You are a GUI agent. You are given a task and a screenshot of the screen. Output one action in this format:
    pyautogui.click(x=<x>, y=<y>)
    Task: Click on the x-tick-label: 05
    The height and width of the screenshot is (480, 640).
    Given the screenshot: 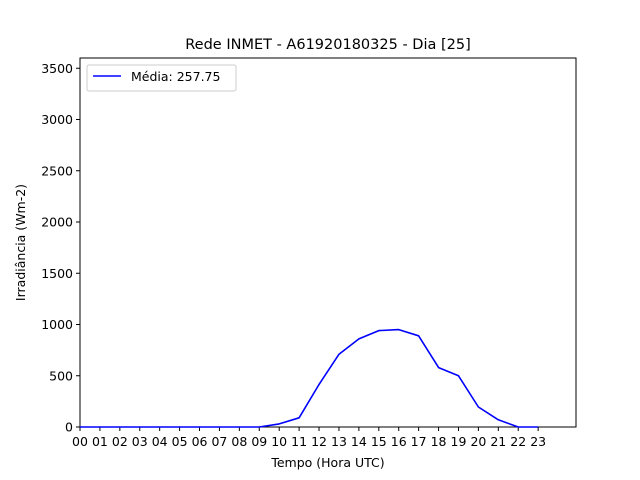 What is the action you would take?
    pyautogui.click(x=180, y=441)
    